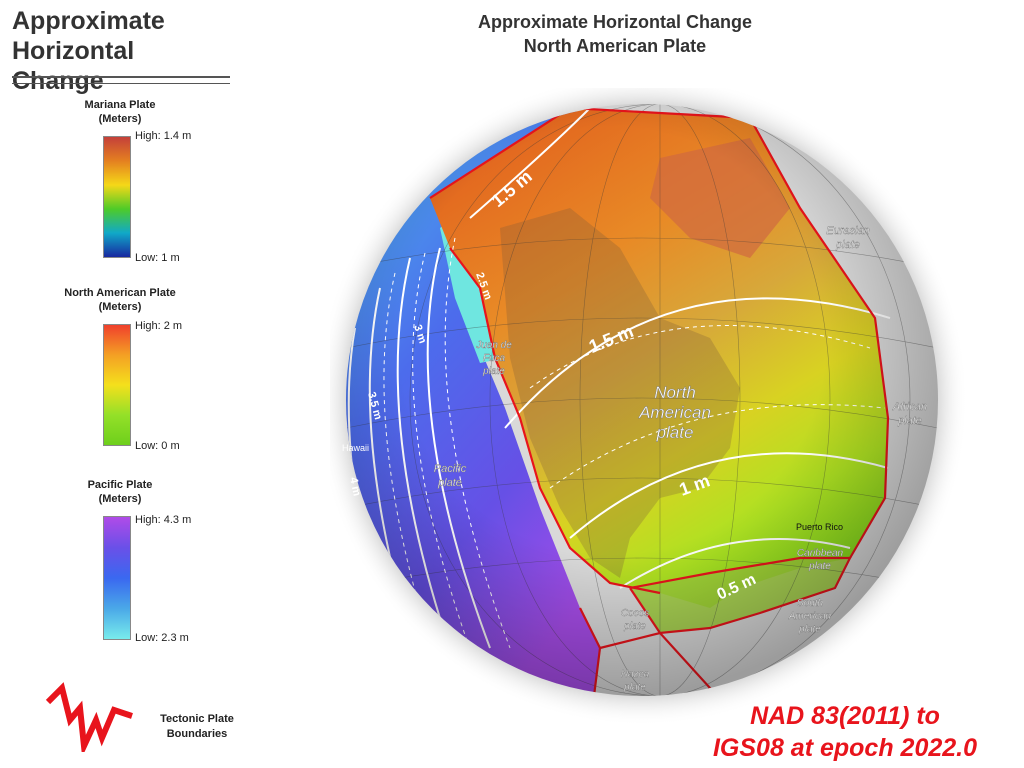  What do you see at coordinates (163, 136) in the screenshot?
I see `legend-mariana-high: High: 1.4 m` at bounding box center [163, 136].